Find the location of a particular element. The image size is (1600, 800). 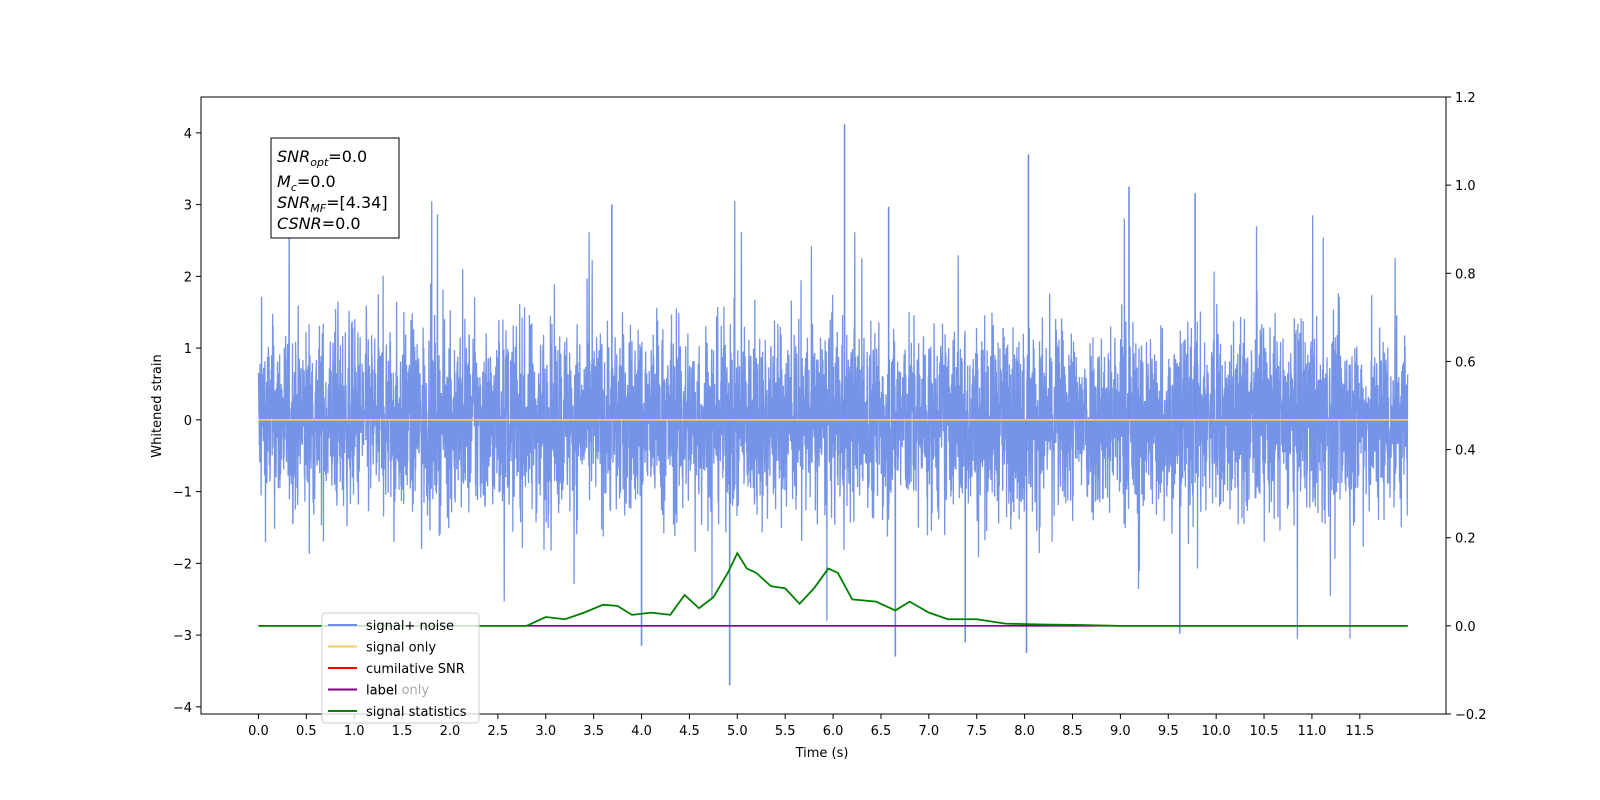

annotation-box: SNRopt=0.0 Mc=0.0 SNRMF=[4.34] CSNR=0.0 is located at coordinates (335, 188).